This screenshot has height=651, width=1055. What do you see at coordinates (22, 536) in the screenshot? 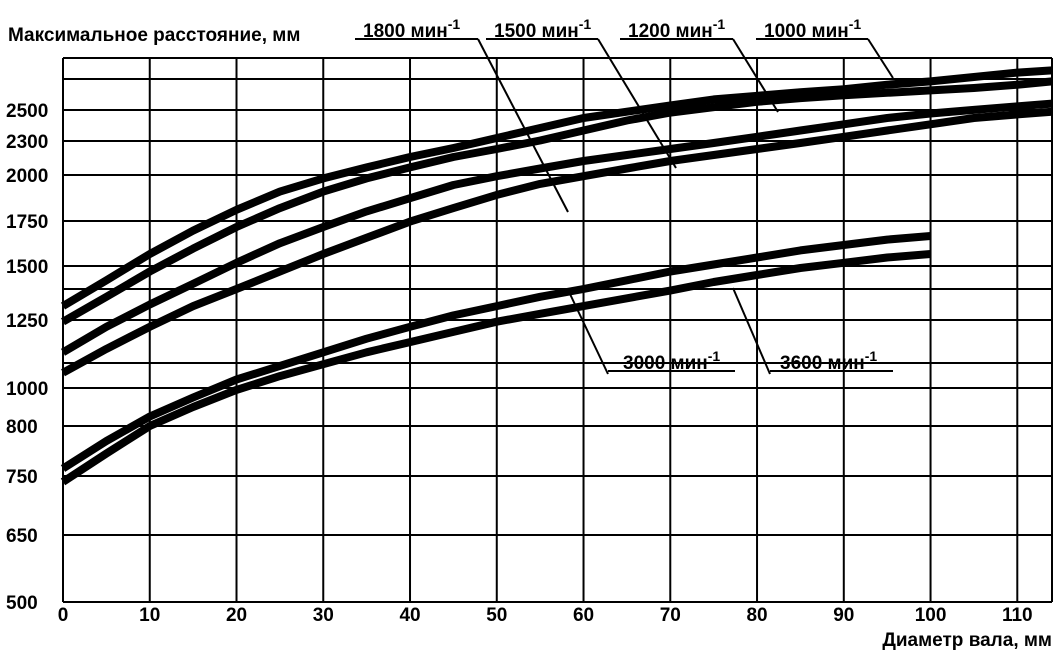
I see `y-tick-label: 650` at bounding box center [22, 536].